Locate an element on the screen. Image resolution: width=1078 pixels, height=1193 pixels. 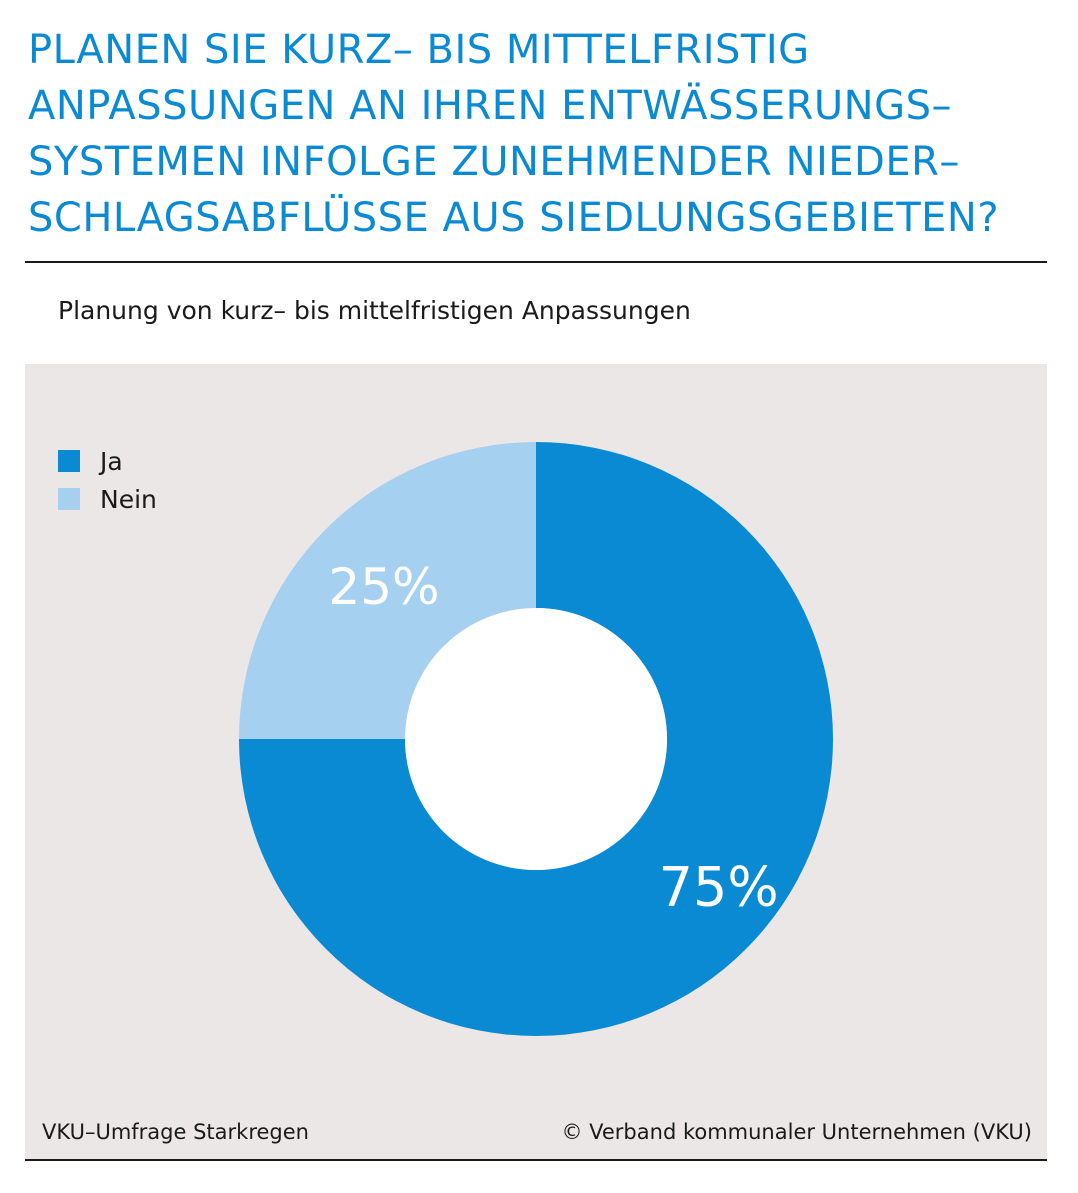
donut-slice-nein is located at coordinates (387, 590).